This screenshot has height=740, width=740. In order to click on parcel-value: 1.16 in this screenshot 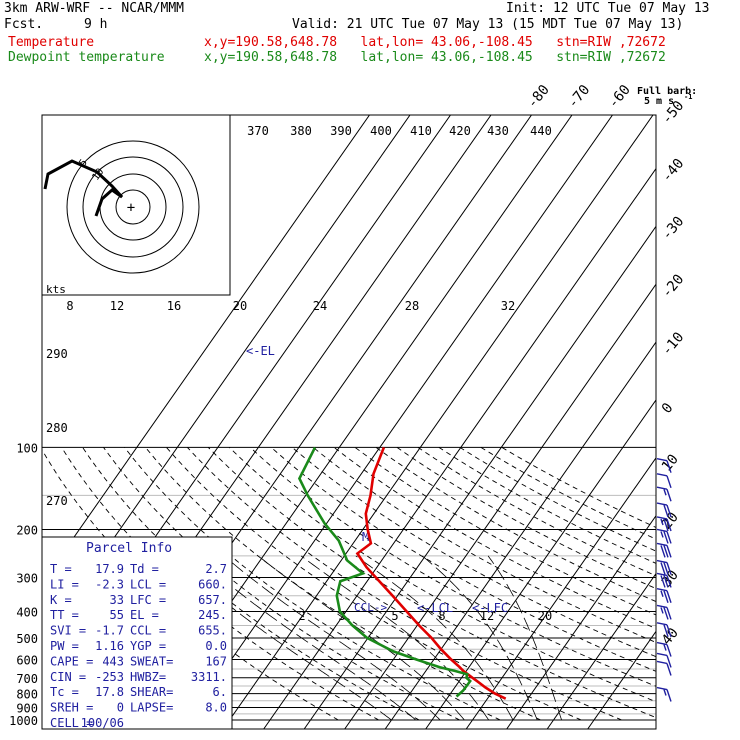, I will do `click(109, 646)`.